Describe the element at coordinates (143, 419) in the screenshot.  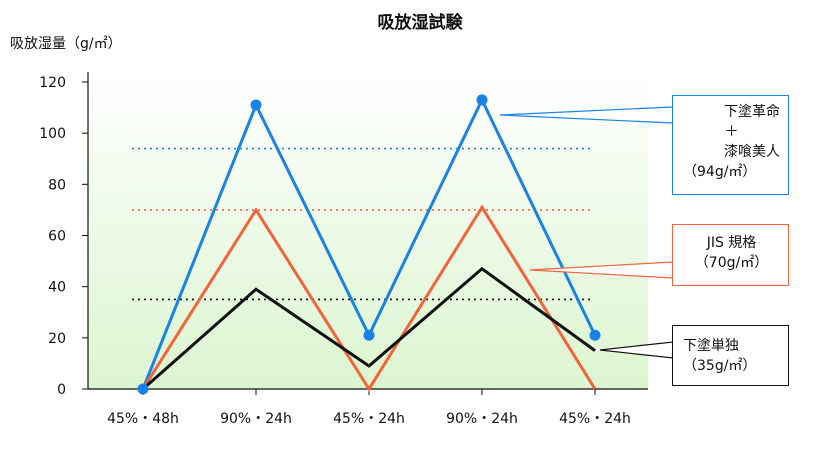
I see `x-tick-label: 45%・48h` at that location.